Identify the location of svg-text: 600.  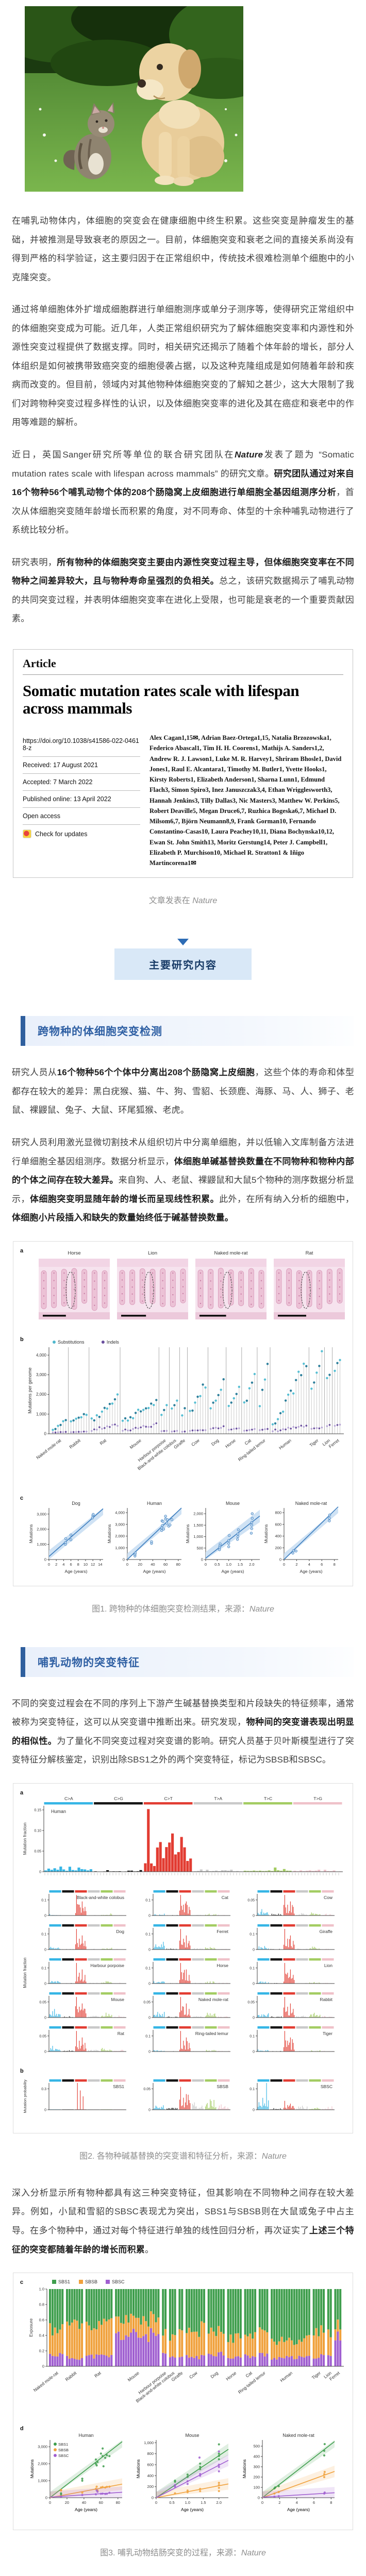
(150, 2465).